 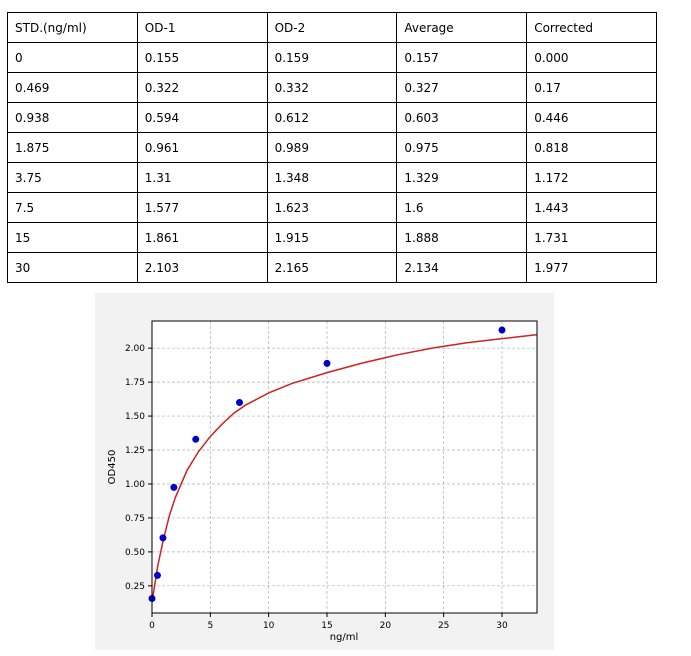 What do you see at coordinates (202, 147) in the screenshot?
I see `cell-od1: 0.961` at bounding box center [202, 147].